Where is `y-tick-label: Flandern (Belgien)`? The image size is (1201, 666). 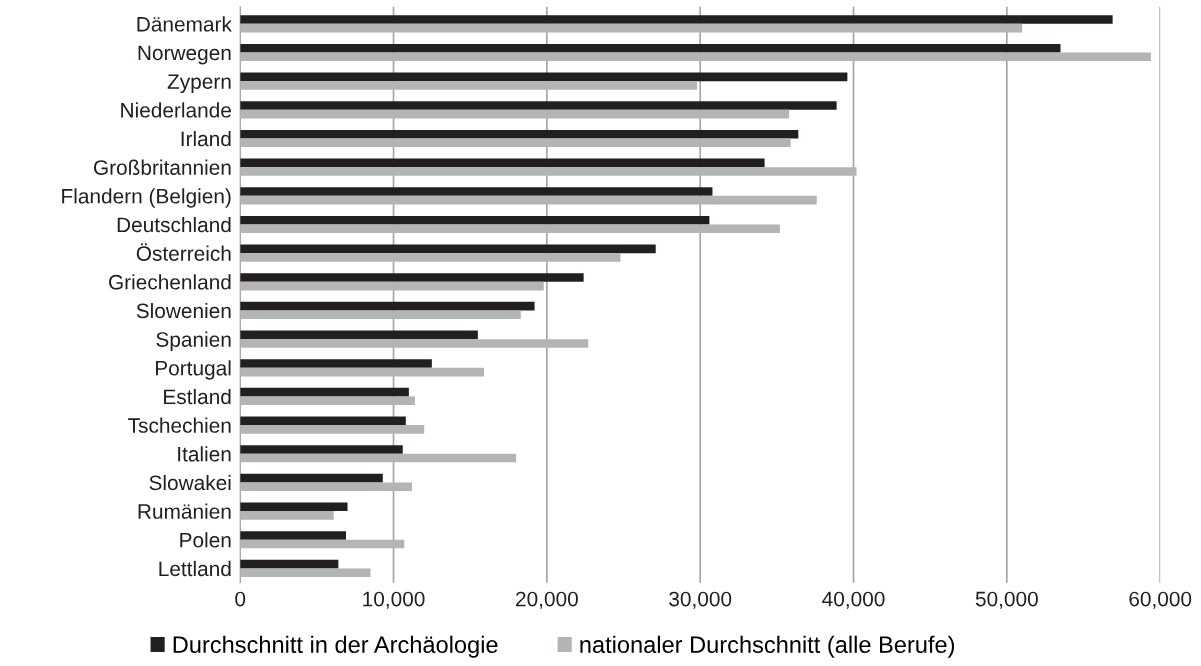 y-tick-label: Flandern (Belgien) is located at coordinates (146, 198).